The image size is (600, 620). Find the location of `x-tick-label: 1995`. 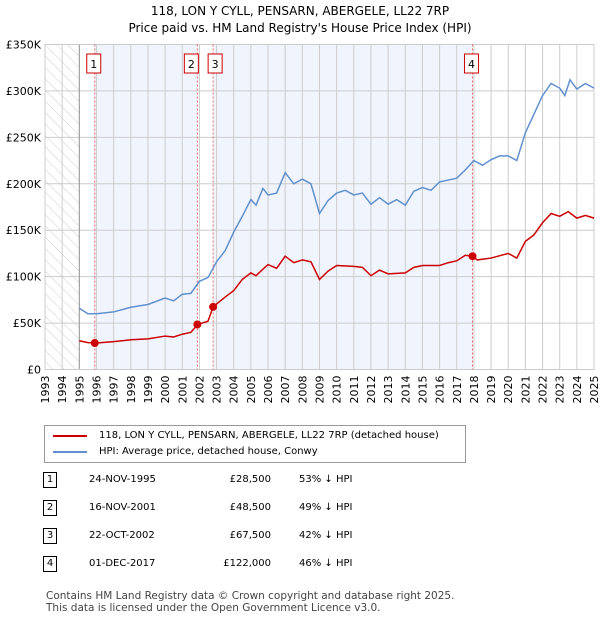

x-tick-label: 1995 is located at coordinates (79, 390).